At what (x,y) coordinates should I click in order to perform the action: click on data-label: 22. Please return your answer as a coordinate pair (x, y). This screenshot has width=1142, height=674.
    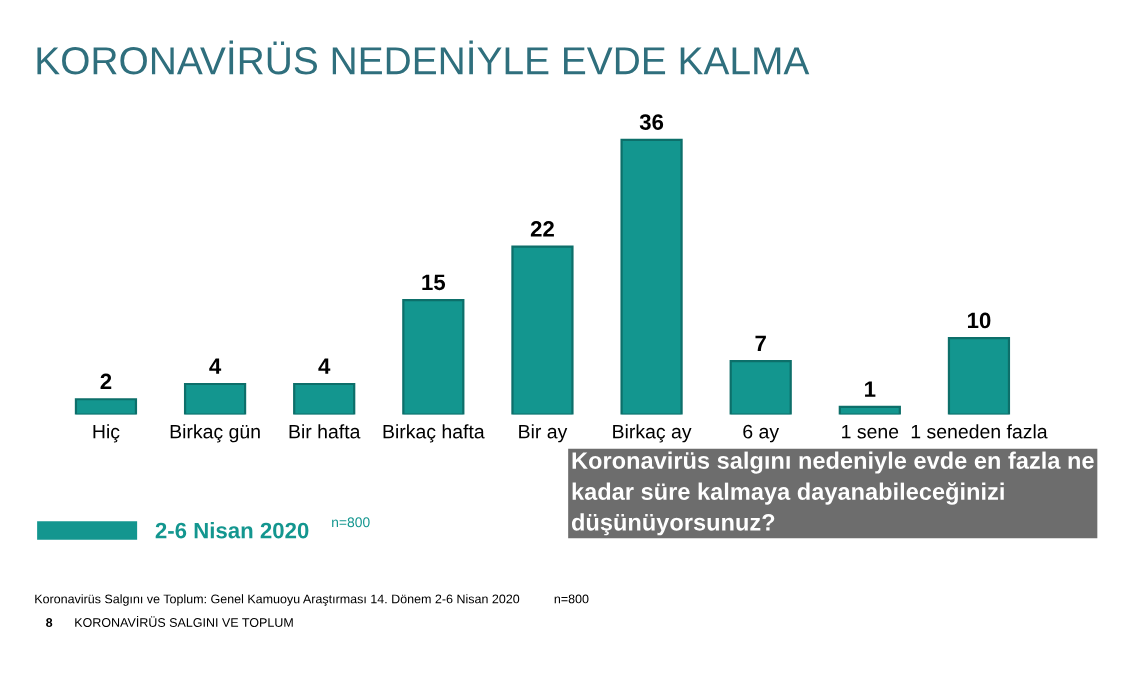
    Looking at the image, I should click on (542, 229).